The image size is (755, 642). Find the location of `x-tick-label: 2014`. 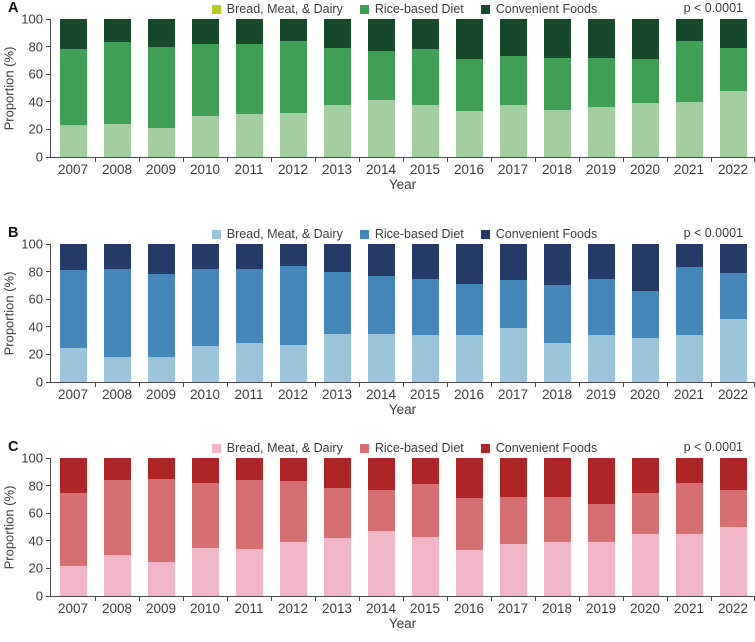

x-tick-label: 2014 is located at coordinates (381, 169).